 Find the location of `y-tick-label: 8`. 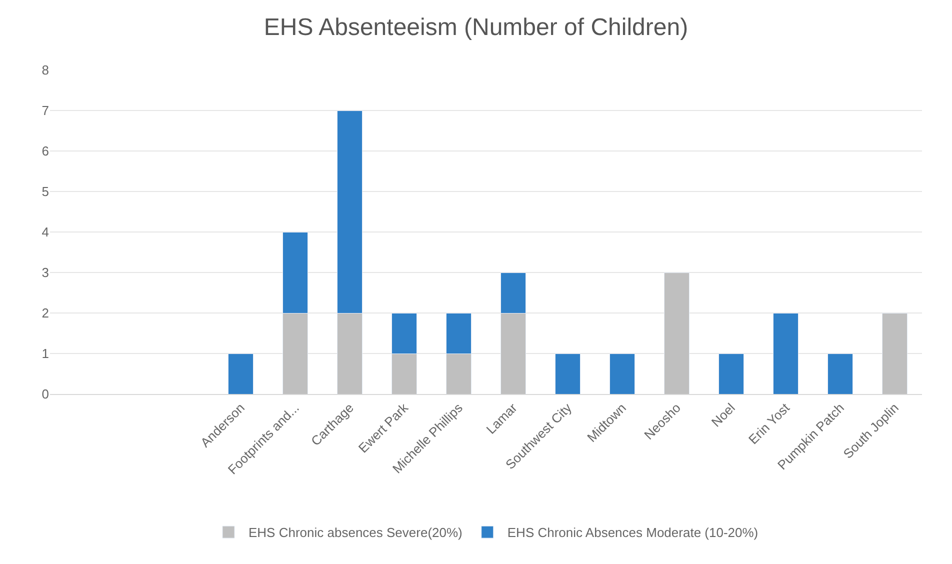

y-tick-label: 8 is located at coordinates (45, 70).